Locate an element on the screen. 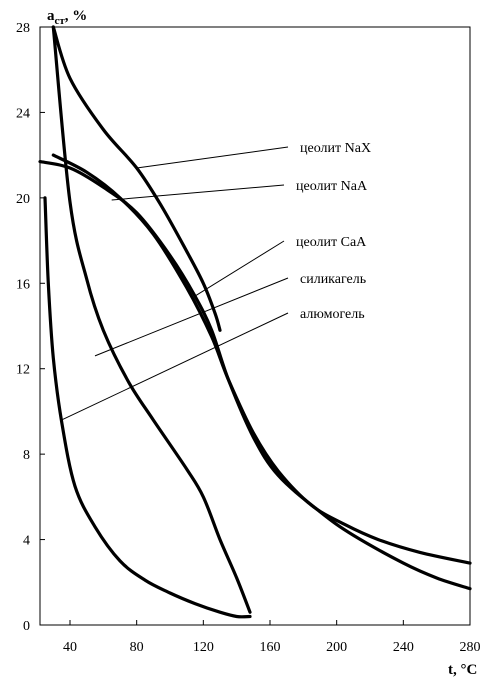 The height and width of the screenshot is (682, 504). y-axis-title-unit: , % is located at coordinates (76, 16).